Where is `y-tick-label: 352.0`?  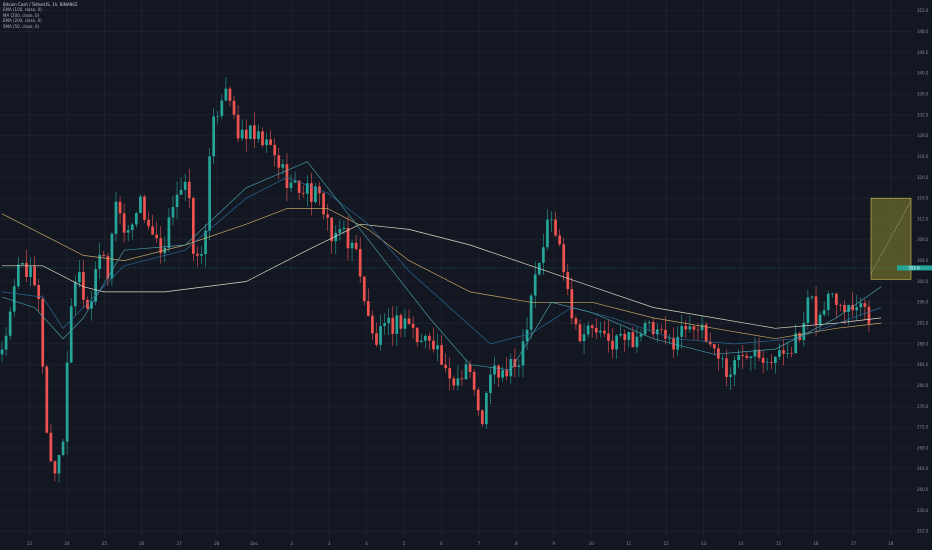
y-tick-label: 352.0 is located at coordinates (923, 10).